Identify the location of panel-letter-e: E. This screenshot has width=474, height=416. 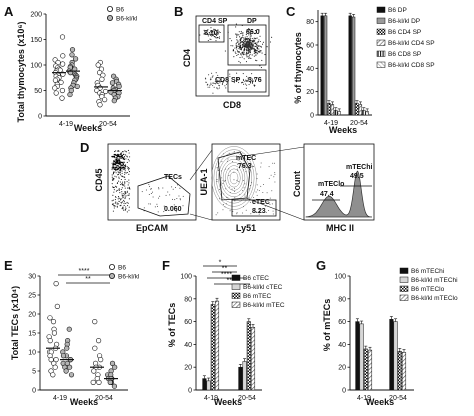
(8, 265).